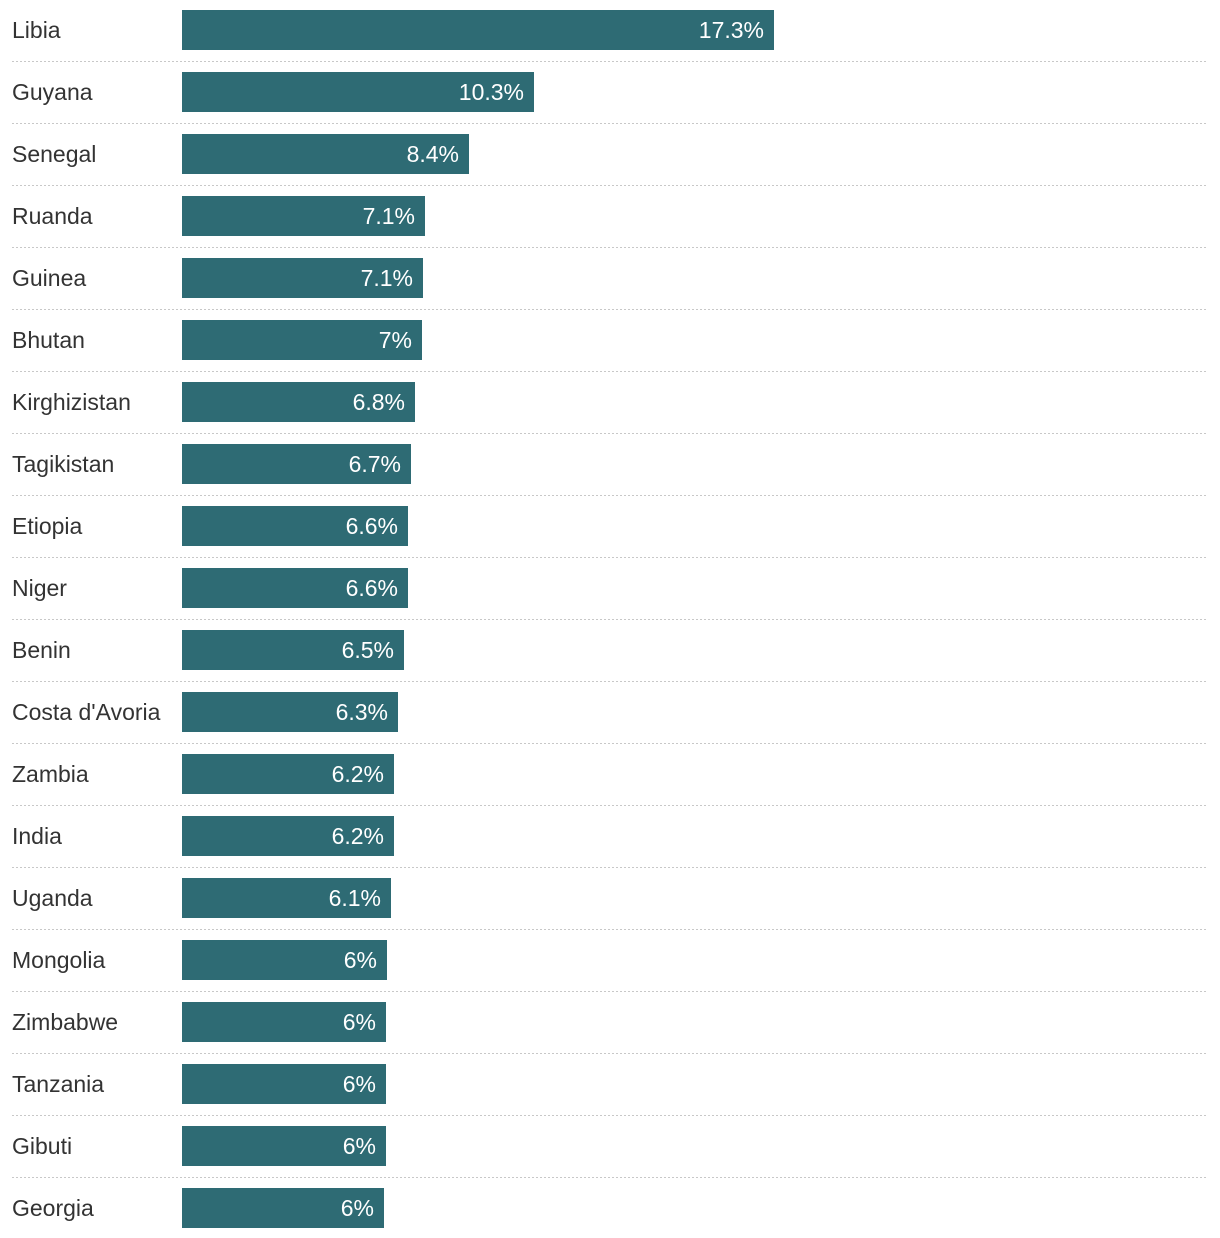  What do you see at coordinates (355, 898) in the screenshot?
I see `value-label: 6.1%` at bounding box center [355, 898].